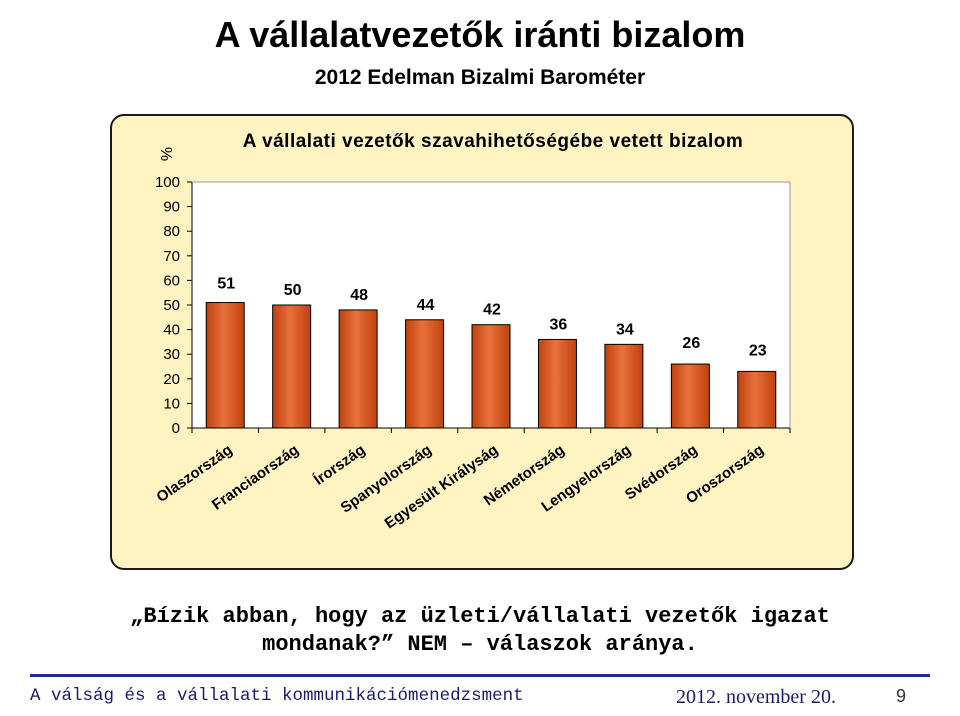  I want to click on data-label: 34, so click(625, 329).